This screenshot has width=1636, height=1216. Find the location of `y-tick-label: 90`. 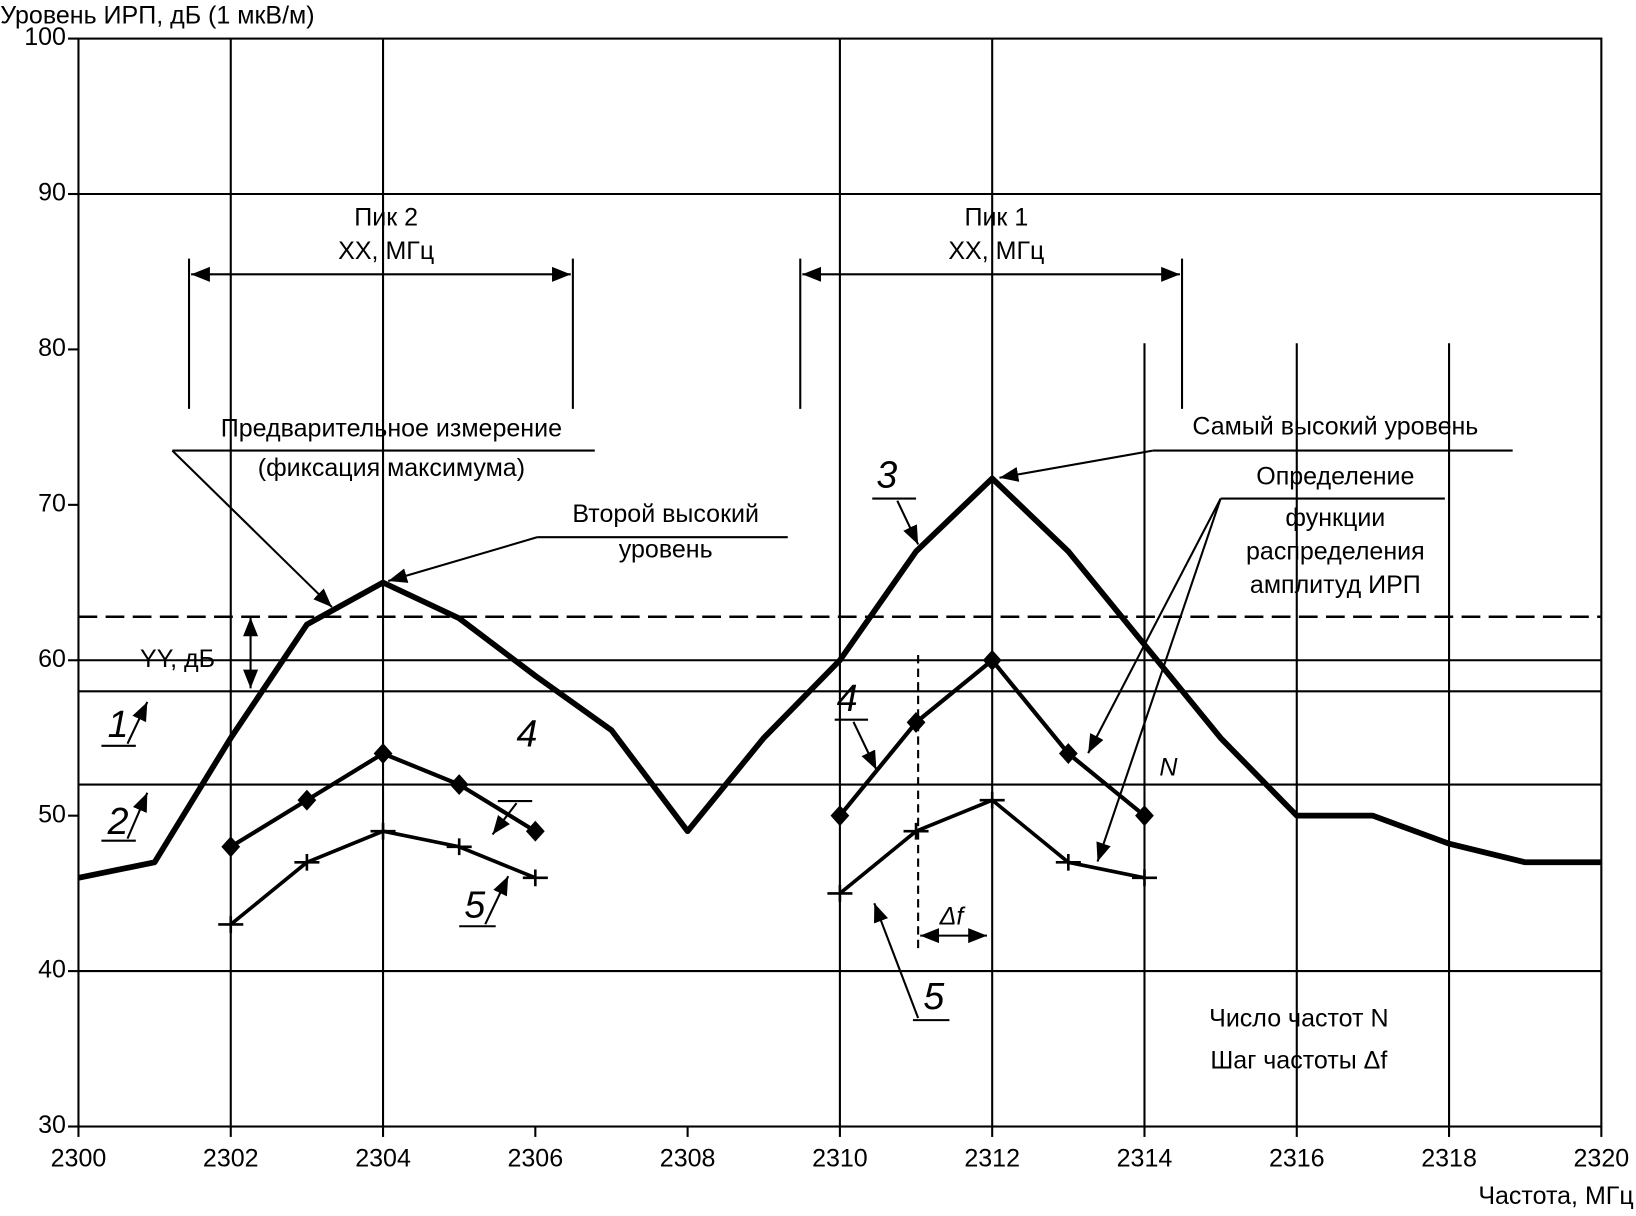

y-tick-label: 90 is located at coordinates (52, 193).